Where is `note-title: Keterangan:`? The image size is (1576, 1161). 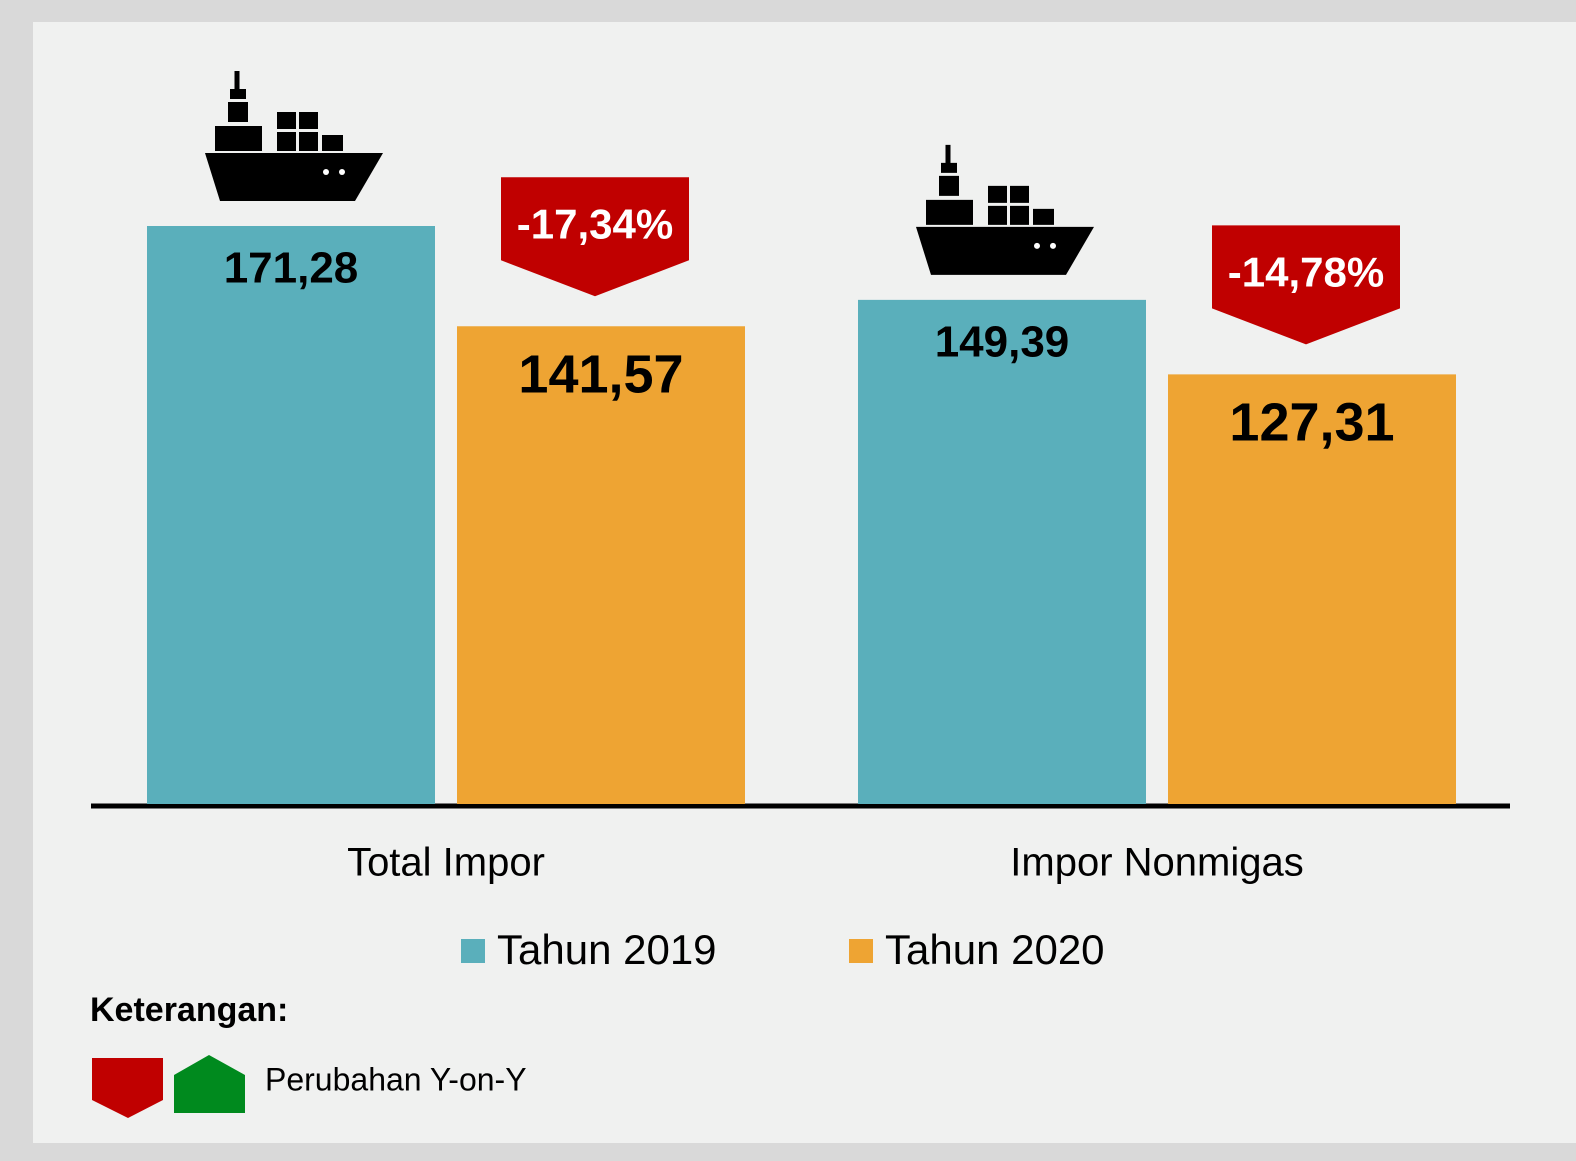 note-title: Keterangan: is located at coordinates (189, 1010).